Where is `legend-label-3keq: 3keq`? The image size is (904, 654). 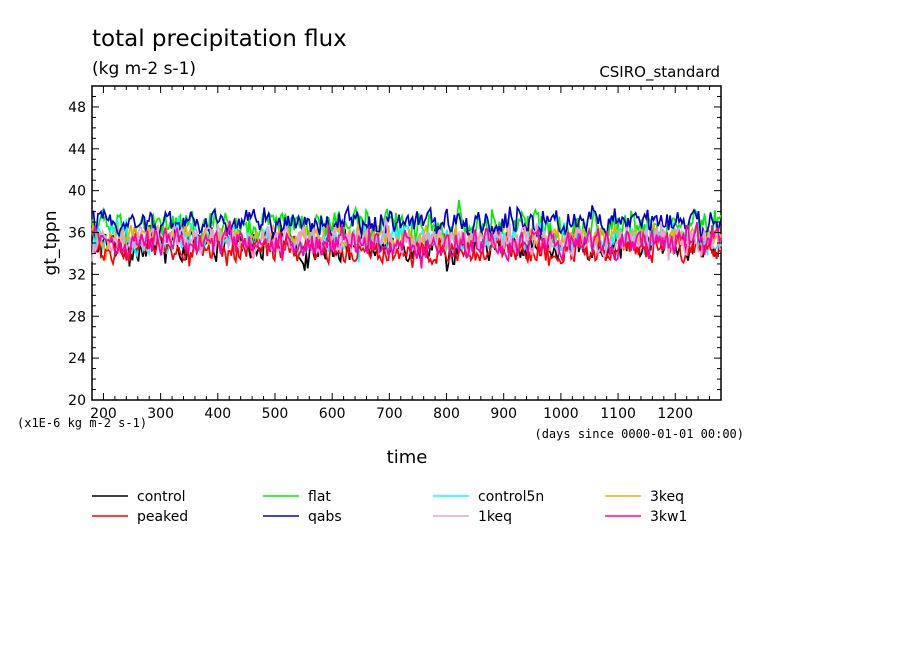 legend-label-3keq: 3keq is located at coordinates (667, 497).